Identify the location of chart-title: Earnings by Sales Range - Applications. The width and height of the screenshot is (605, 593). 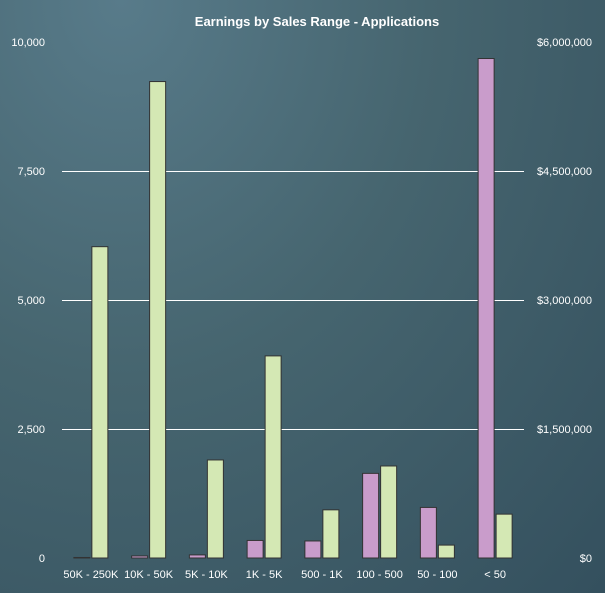
(317, 21).